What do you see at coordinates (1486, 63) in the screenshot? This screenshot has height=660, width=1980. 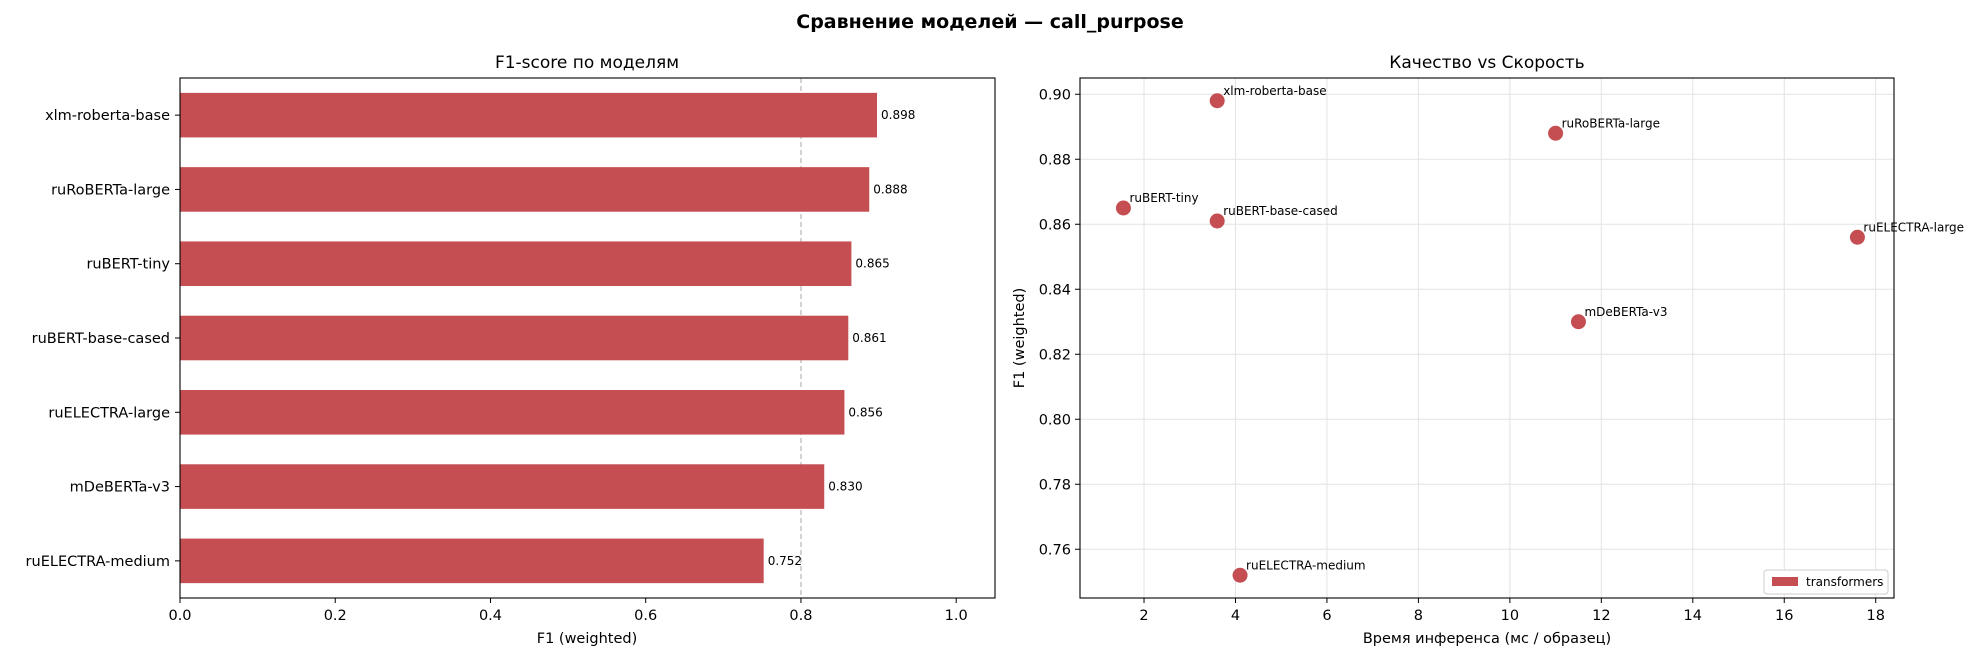 I see `scatter-chart-title: Качество vs Скорость` at bounding box center [1486, 63].